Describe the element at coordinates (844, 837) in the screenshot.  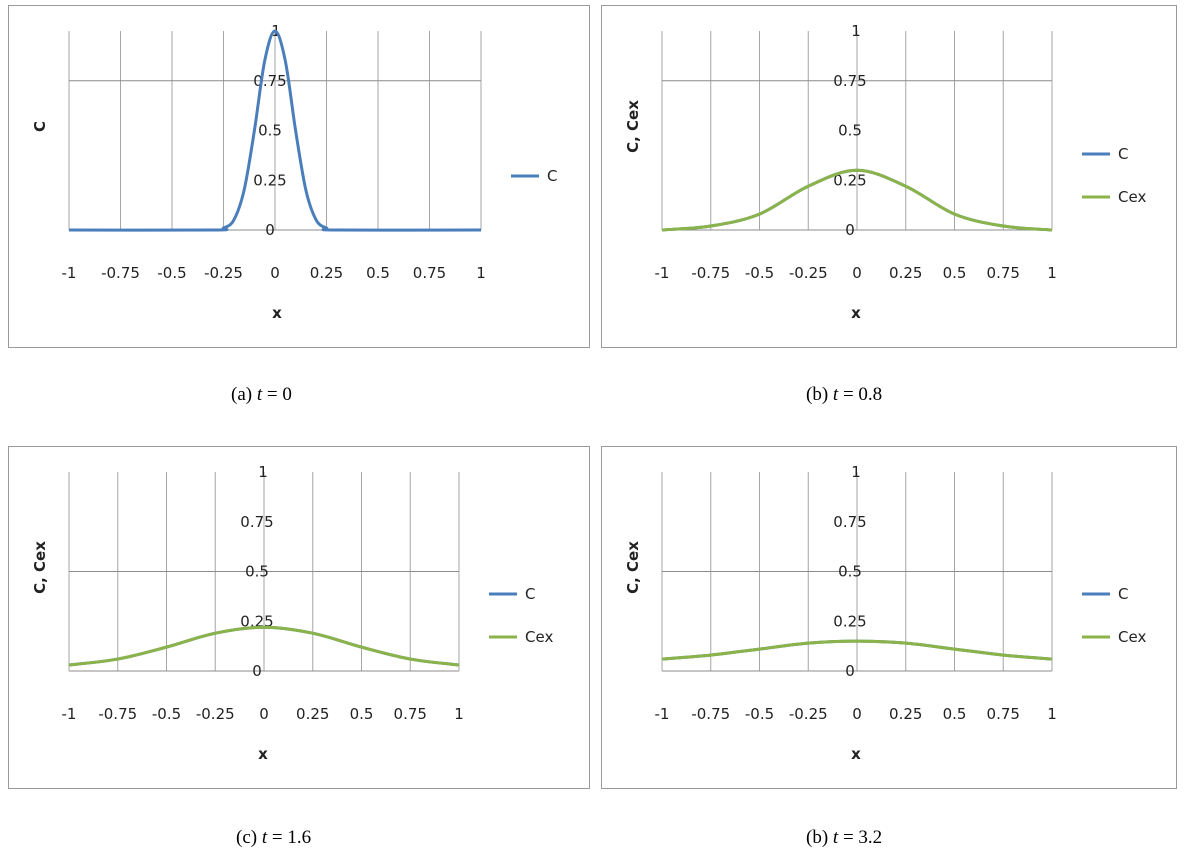
I see `caption-d: (b) t = 3.2` at that location.